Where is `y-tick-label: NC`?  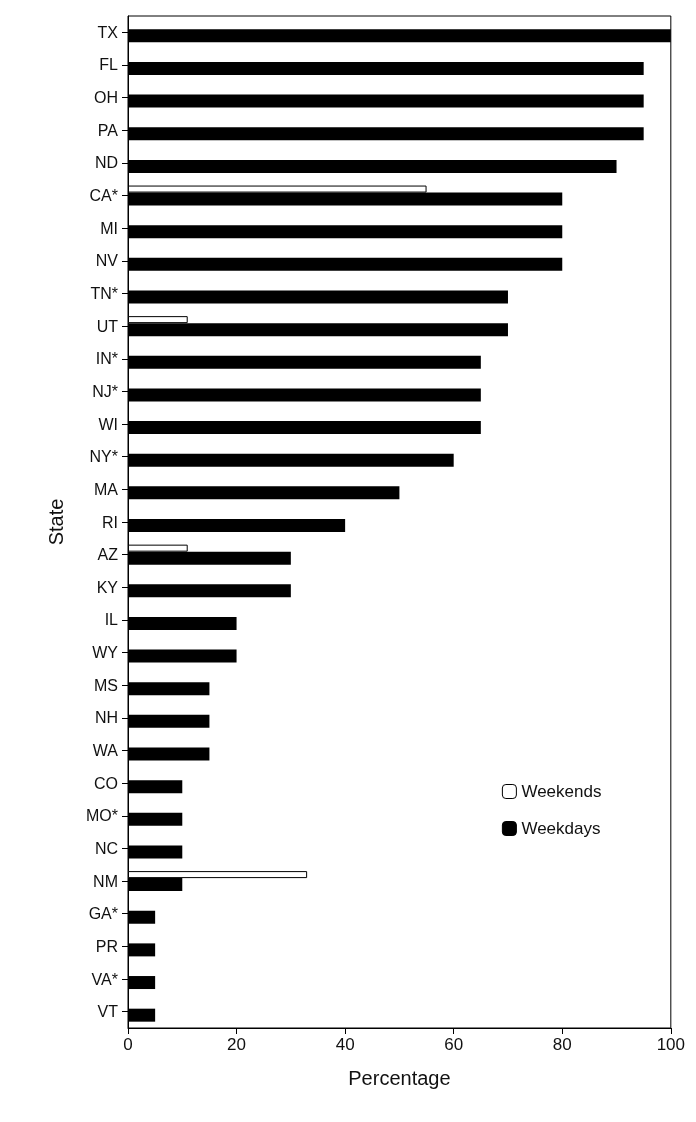
y-tick-label: NC is located at coordinates (106, 848).